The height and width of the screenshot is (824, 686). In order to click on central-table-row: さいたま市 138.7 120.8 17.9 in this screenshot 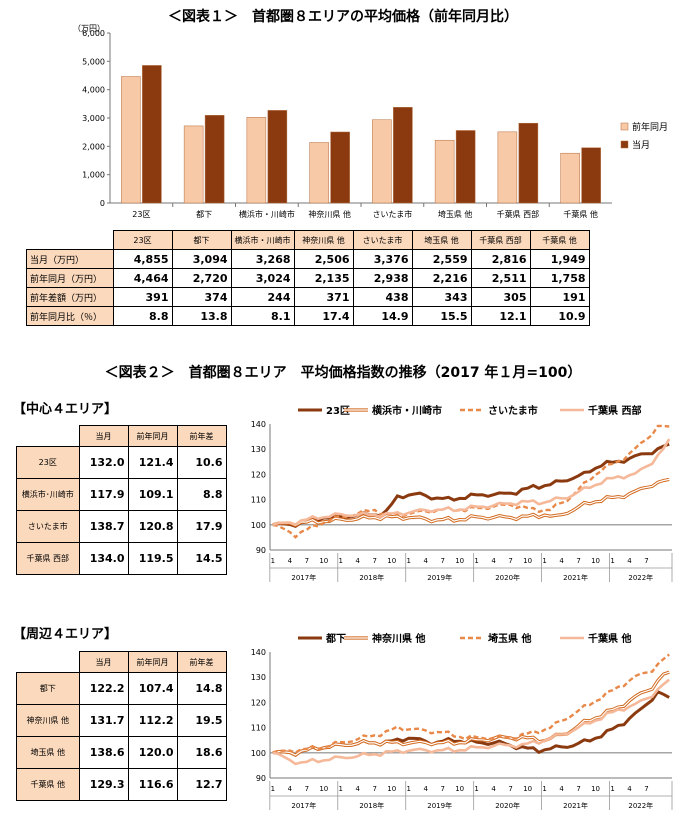, I will do `click(121, 526)`.